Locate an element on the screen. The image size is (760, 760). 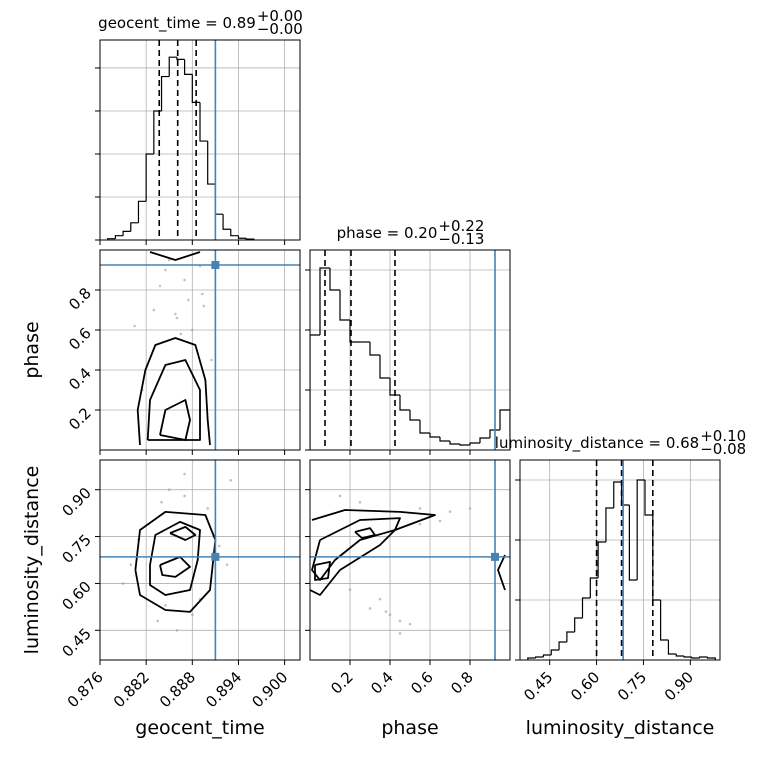
panel-title: phase = 0.20 is located at coordinates (387, 233).